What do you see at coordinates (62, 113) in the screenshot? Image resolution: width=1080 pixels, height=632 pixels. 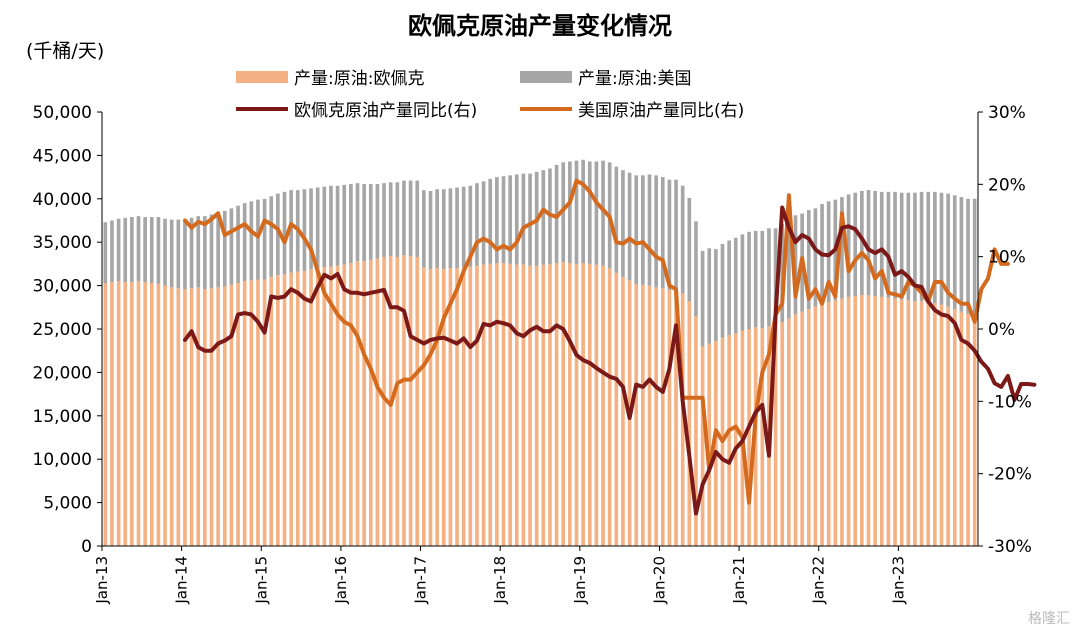 I see `left-tick-label: 50,000` at bounding box center [62, 113].